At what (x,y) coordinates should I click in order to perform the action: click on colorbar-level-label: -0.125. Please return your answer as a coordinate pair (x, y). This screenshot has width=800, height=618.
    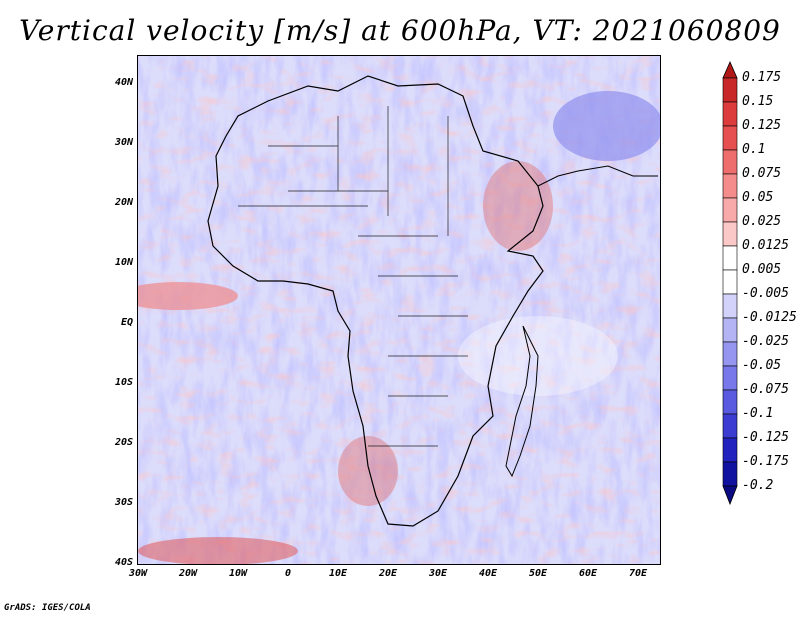
    Looking at the image, I should click on (765, 437).